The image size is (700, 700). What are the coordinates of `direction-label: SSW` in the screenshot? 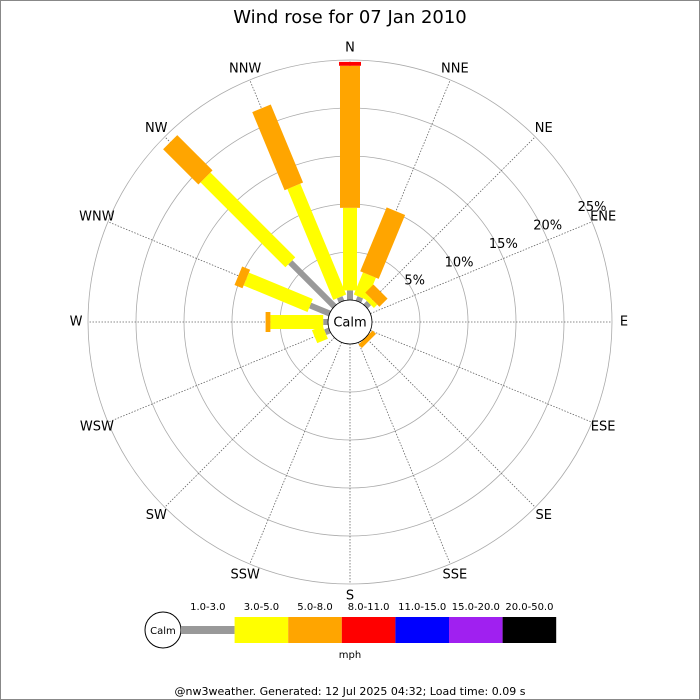 It's located at (245, 575).